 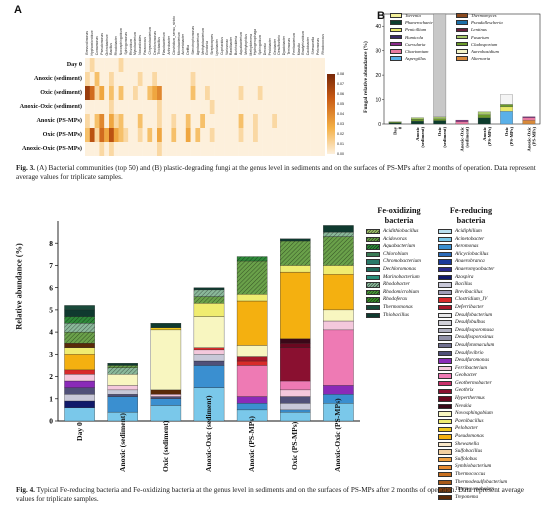 What do you see at coordinates (493, 483) in the screenshot?
I see `legend-item: Thermodesulfobacterium` at bounding box center [493, 483].